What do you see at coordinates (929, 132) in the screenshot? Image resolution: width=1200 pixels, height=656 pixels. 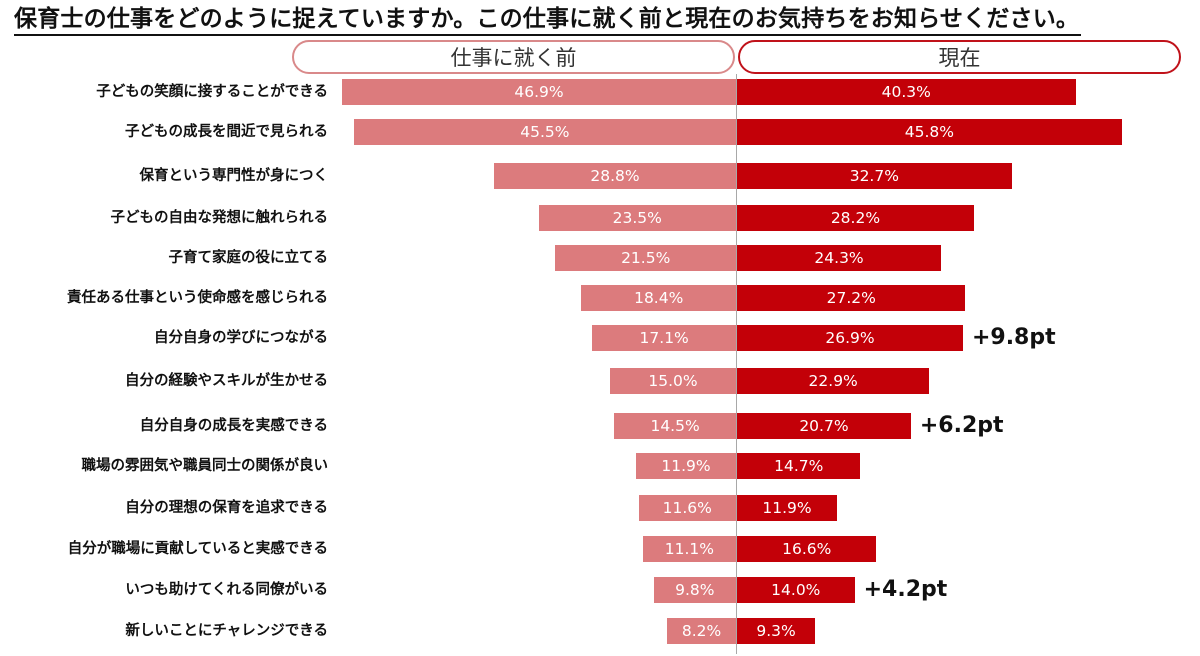 I see `bar-now: 45.8%` at bounding box center [929, 132].